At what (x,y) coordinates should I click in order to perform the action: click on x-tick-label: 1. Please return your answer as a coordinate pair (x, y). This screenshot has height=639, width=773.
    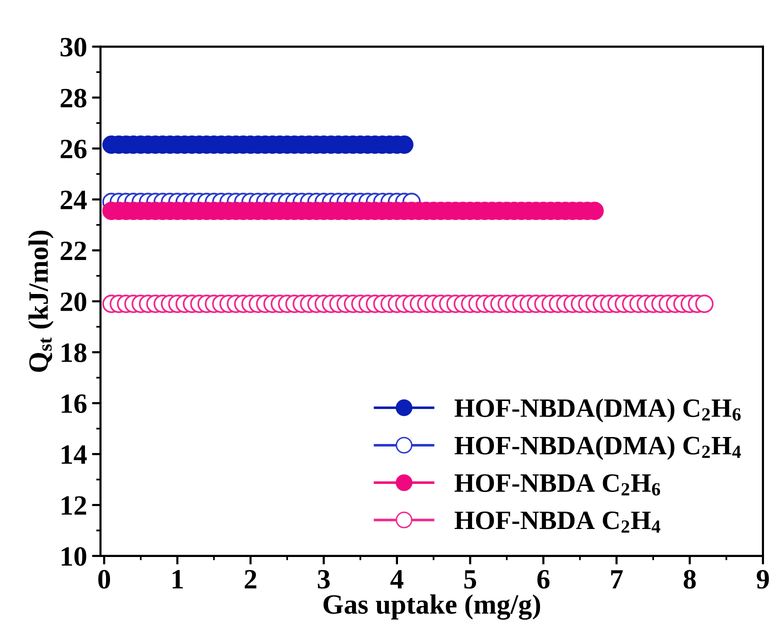
    Looking at the image, I should click on (177, 579).